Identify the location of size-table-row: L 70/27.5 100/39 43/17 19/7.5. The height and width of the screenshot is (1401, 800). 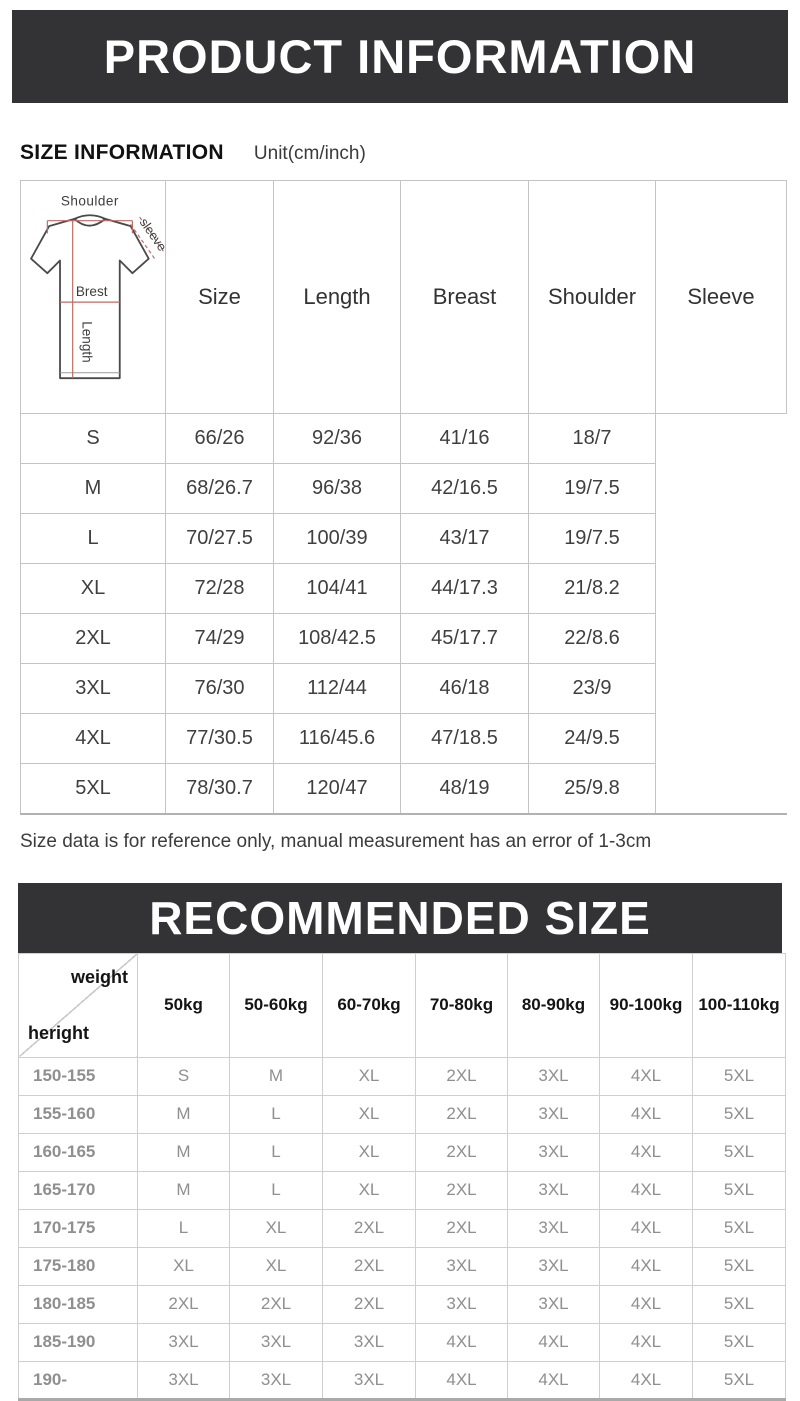
(403, 538).